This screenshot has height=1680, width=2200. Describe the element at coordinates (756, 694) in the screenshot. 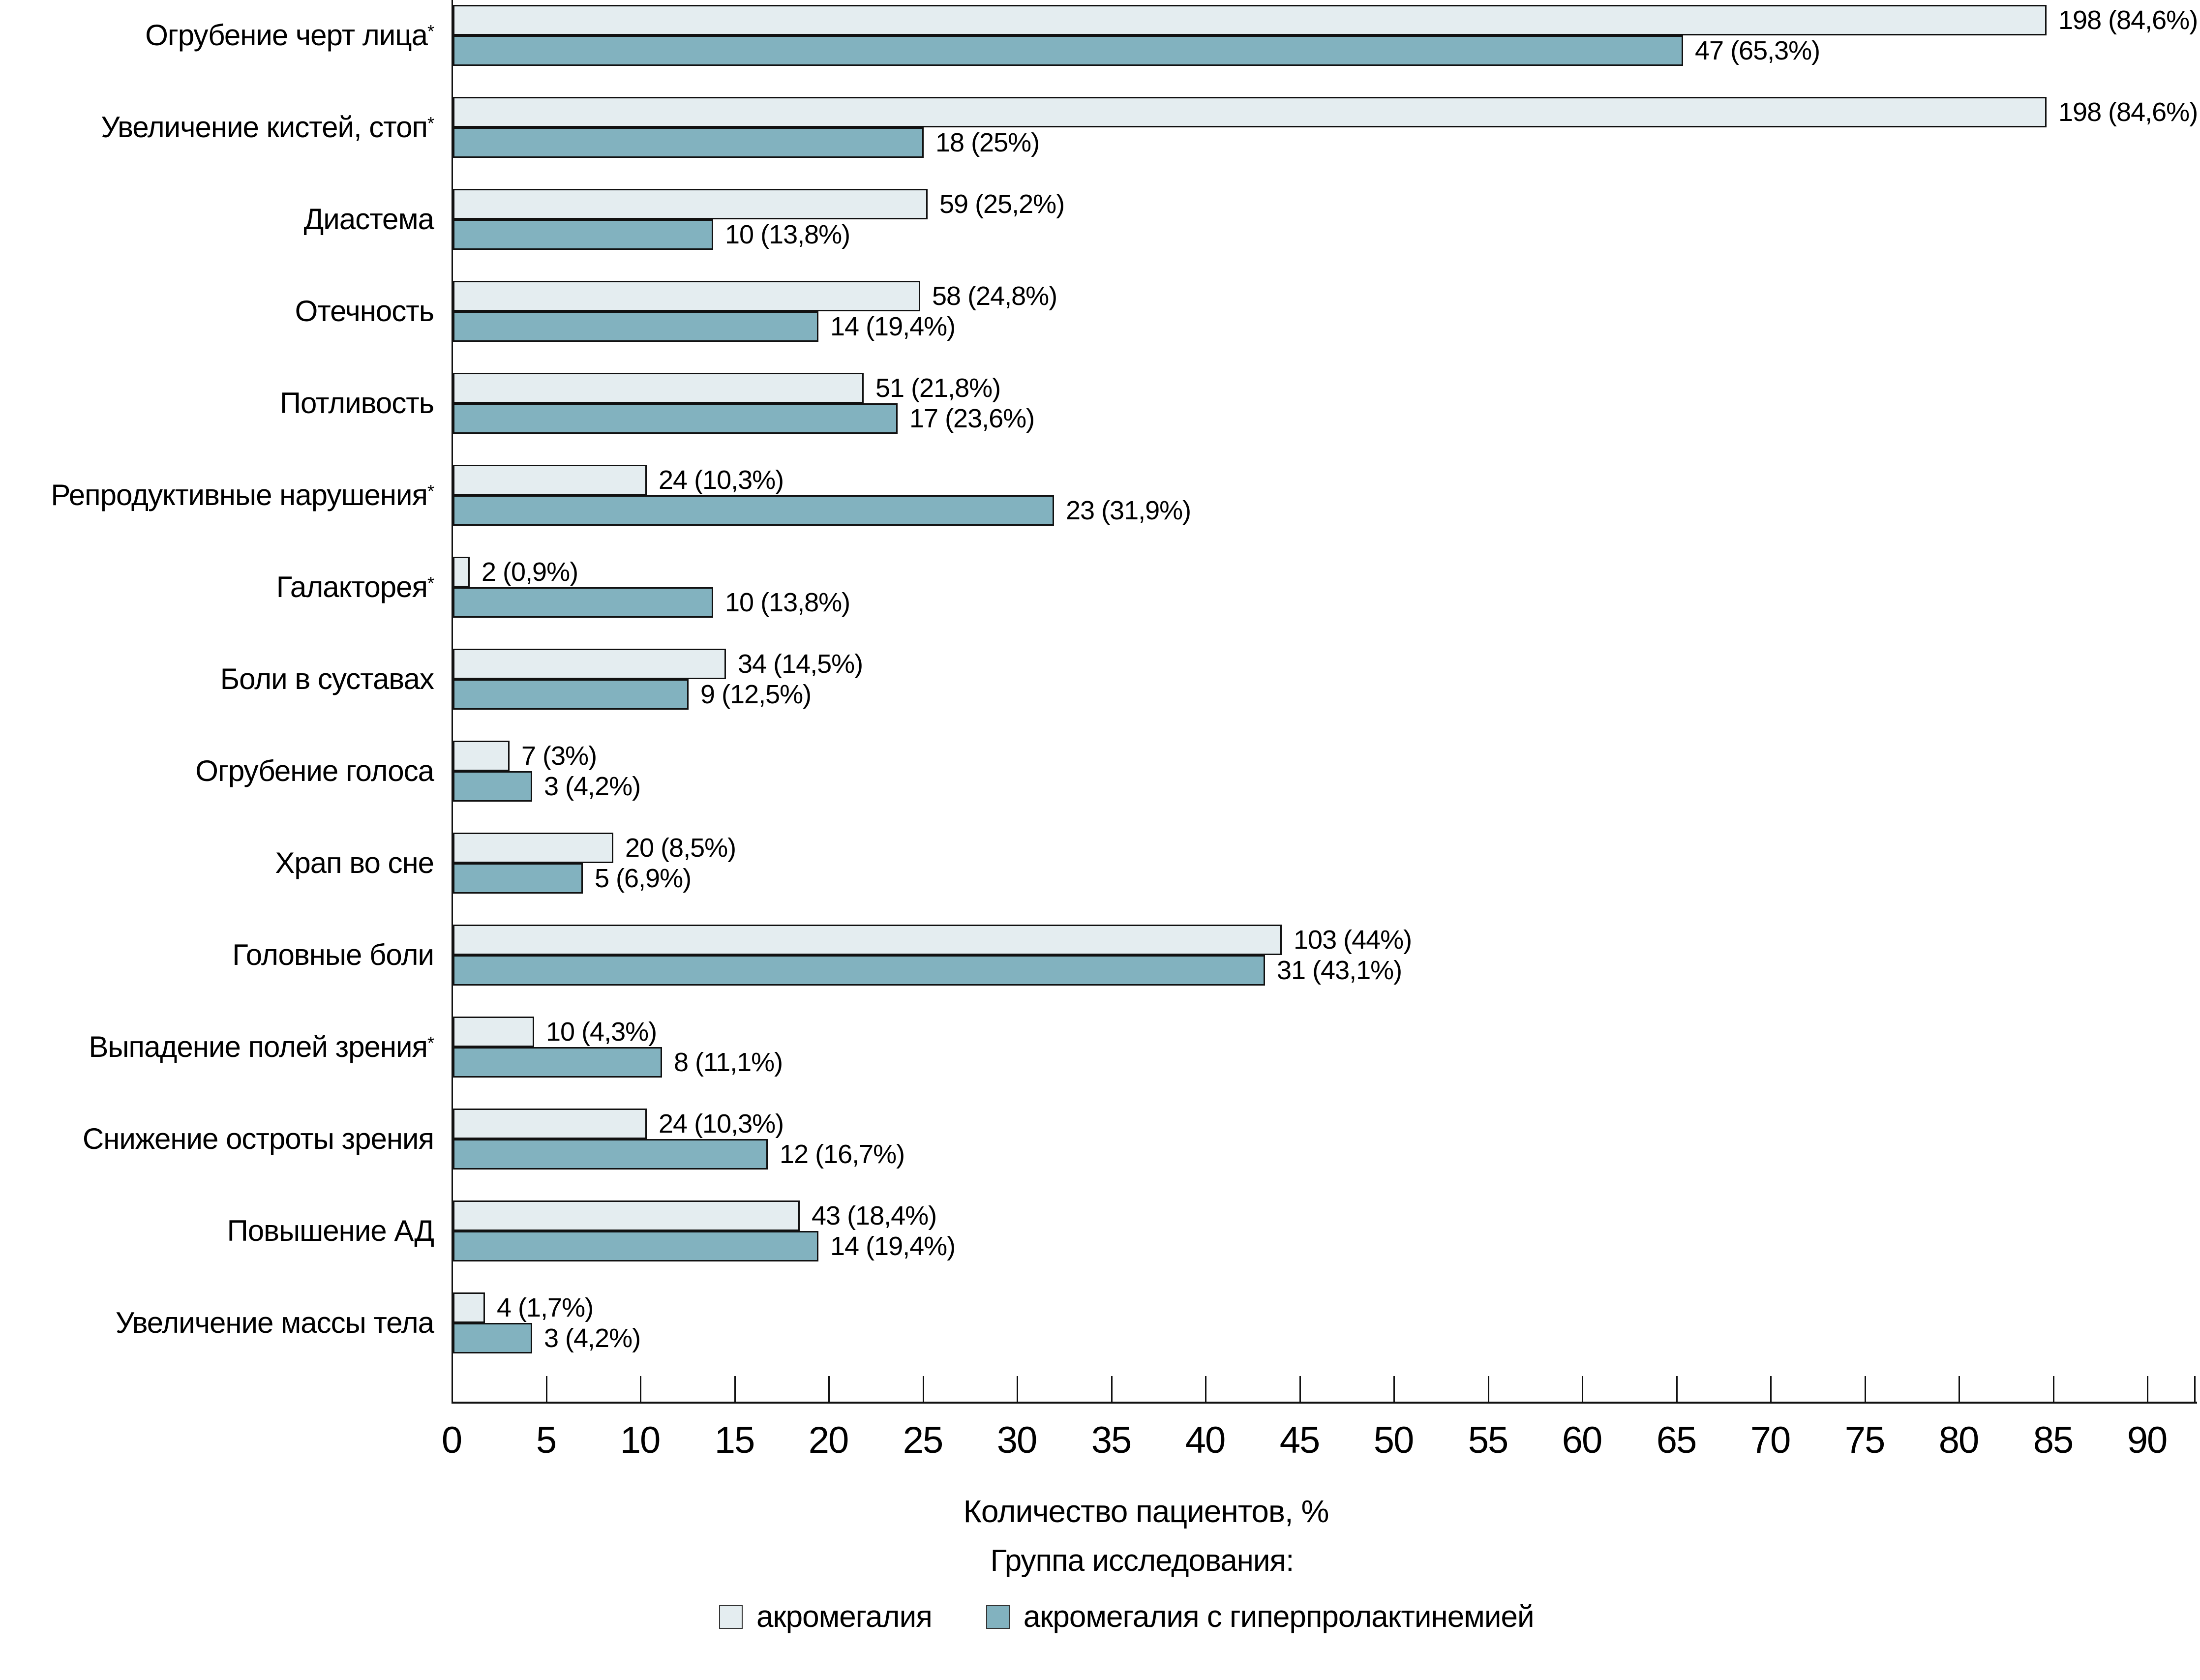

I see `bar-value-label: 9 (12,5%)` at that location.